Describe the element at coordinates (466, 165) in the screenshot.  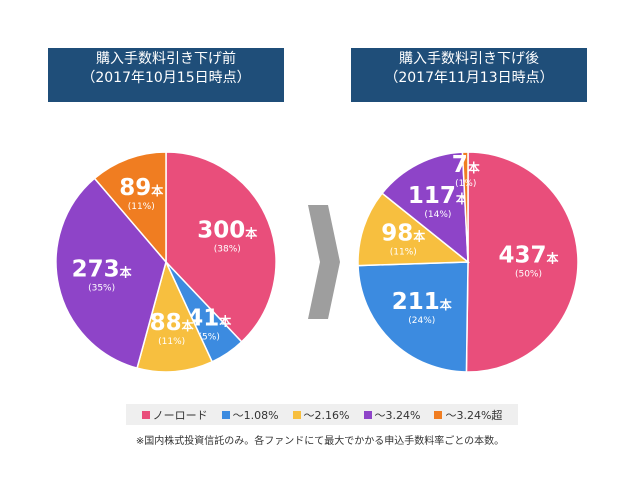
I see `slice-value-label: 7本` at that location.